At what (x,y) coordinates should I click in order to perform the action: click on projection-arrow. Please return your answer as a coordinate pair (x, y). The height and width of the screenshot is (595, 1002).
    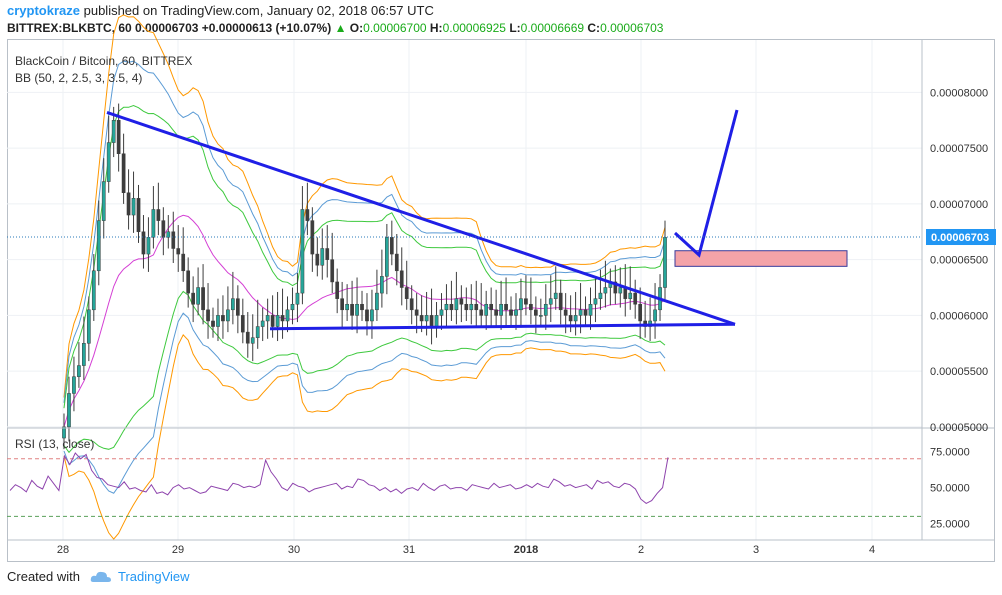
    Looking at the image, I should click on (706, 183).